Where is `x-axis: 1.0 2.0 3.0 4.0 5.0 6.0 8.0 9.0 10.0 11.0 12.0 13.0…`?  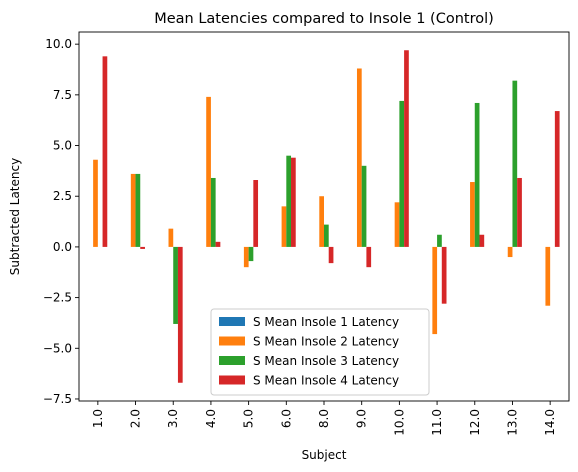 x-axis: 1.0 2.0 3.0 4.0 5.0 6.0 8.0 9.0 10.0 11.0 12.0 13.0… is located at coordinates (324, 418).